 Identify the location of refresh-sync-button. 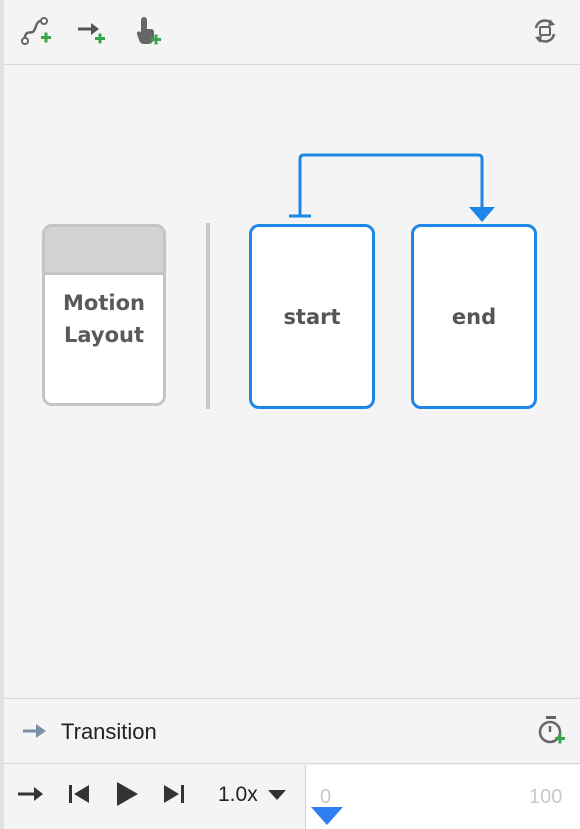
(545, 31).